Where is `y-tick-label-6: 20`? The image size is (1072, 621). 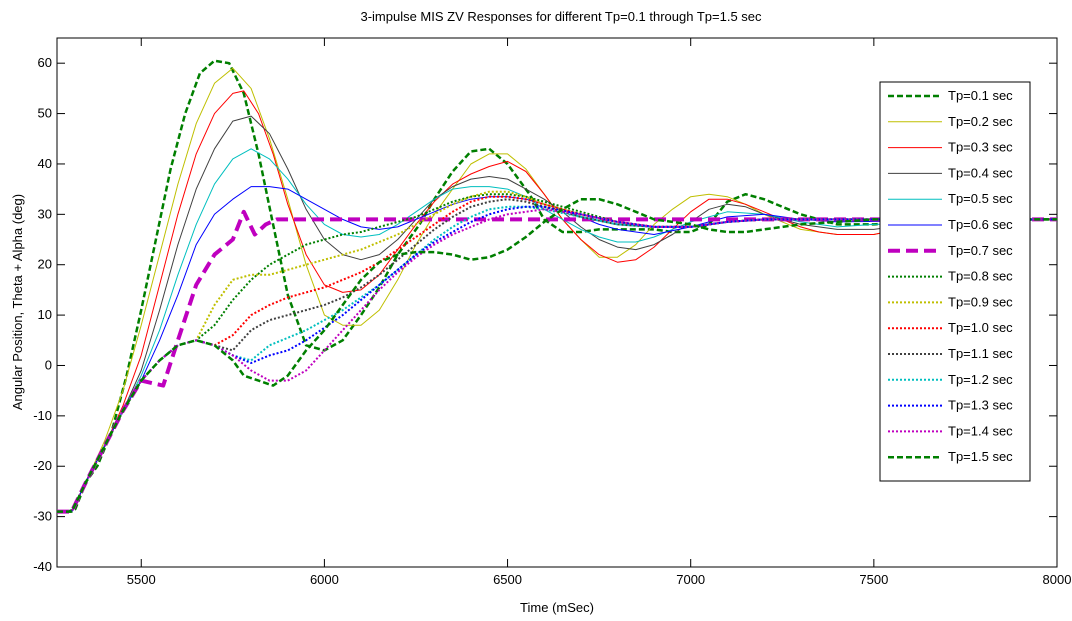
y-tick-label-6: 20 is located at coordinates (45, 264).